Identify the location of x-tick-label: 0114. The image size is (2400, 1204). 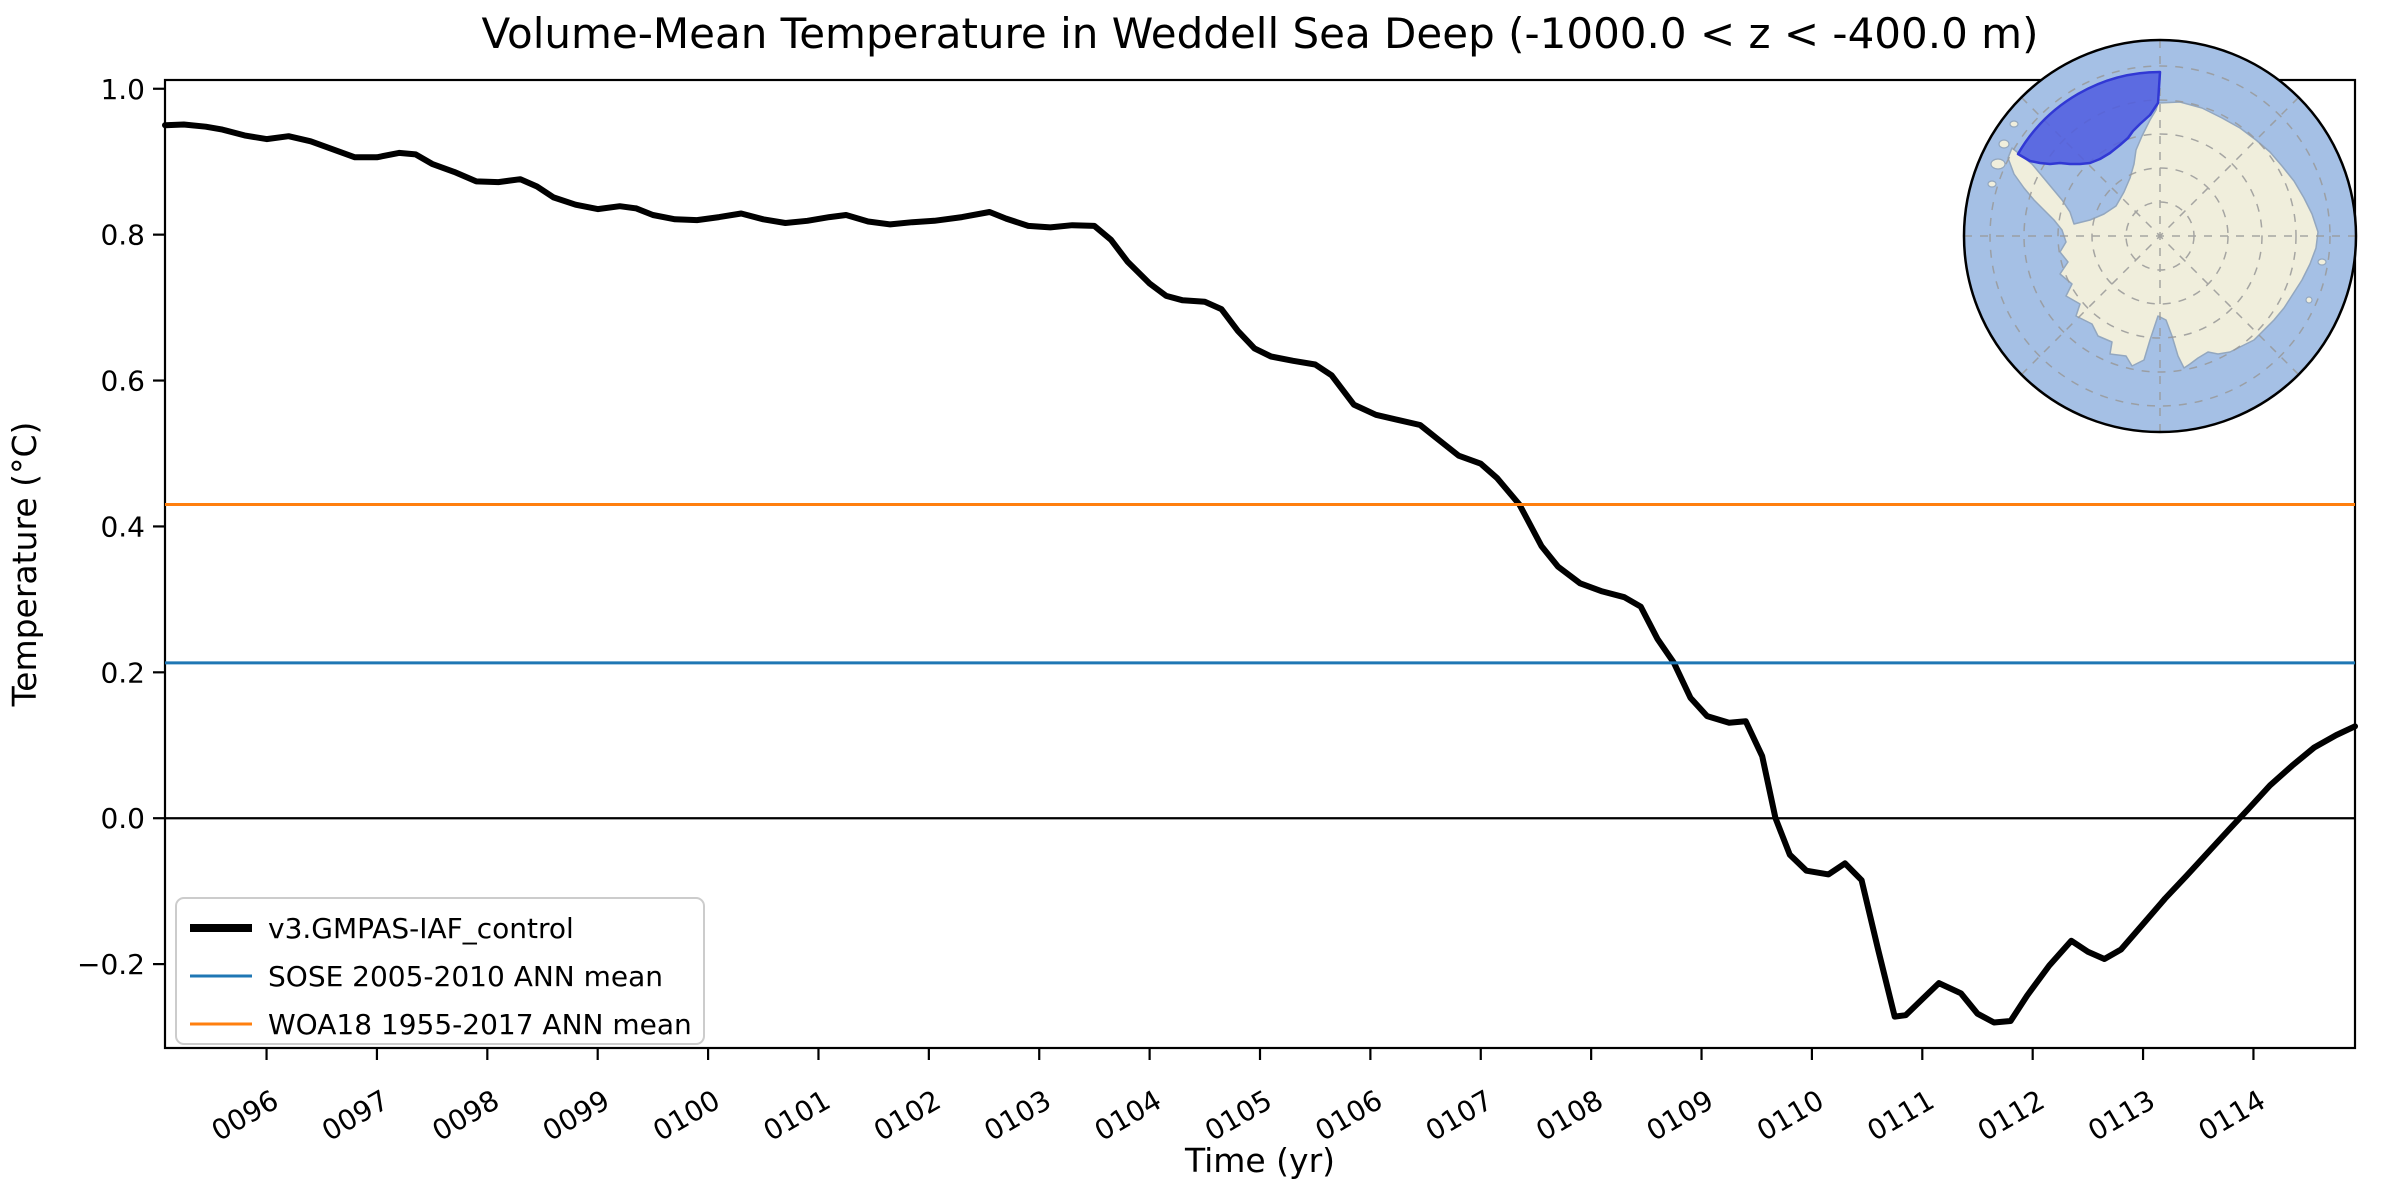
(2232, 1115).